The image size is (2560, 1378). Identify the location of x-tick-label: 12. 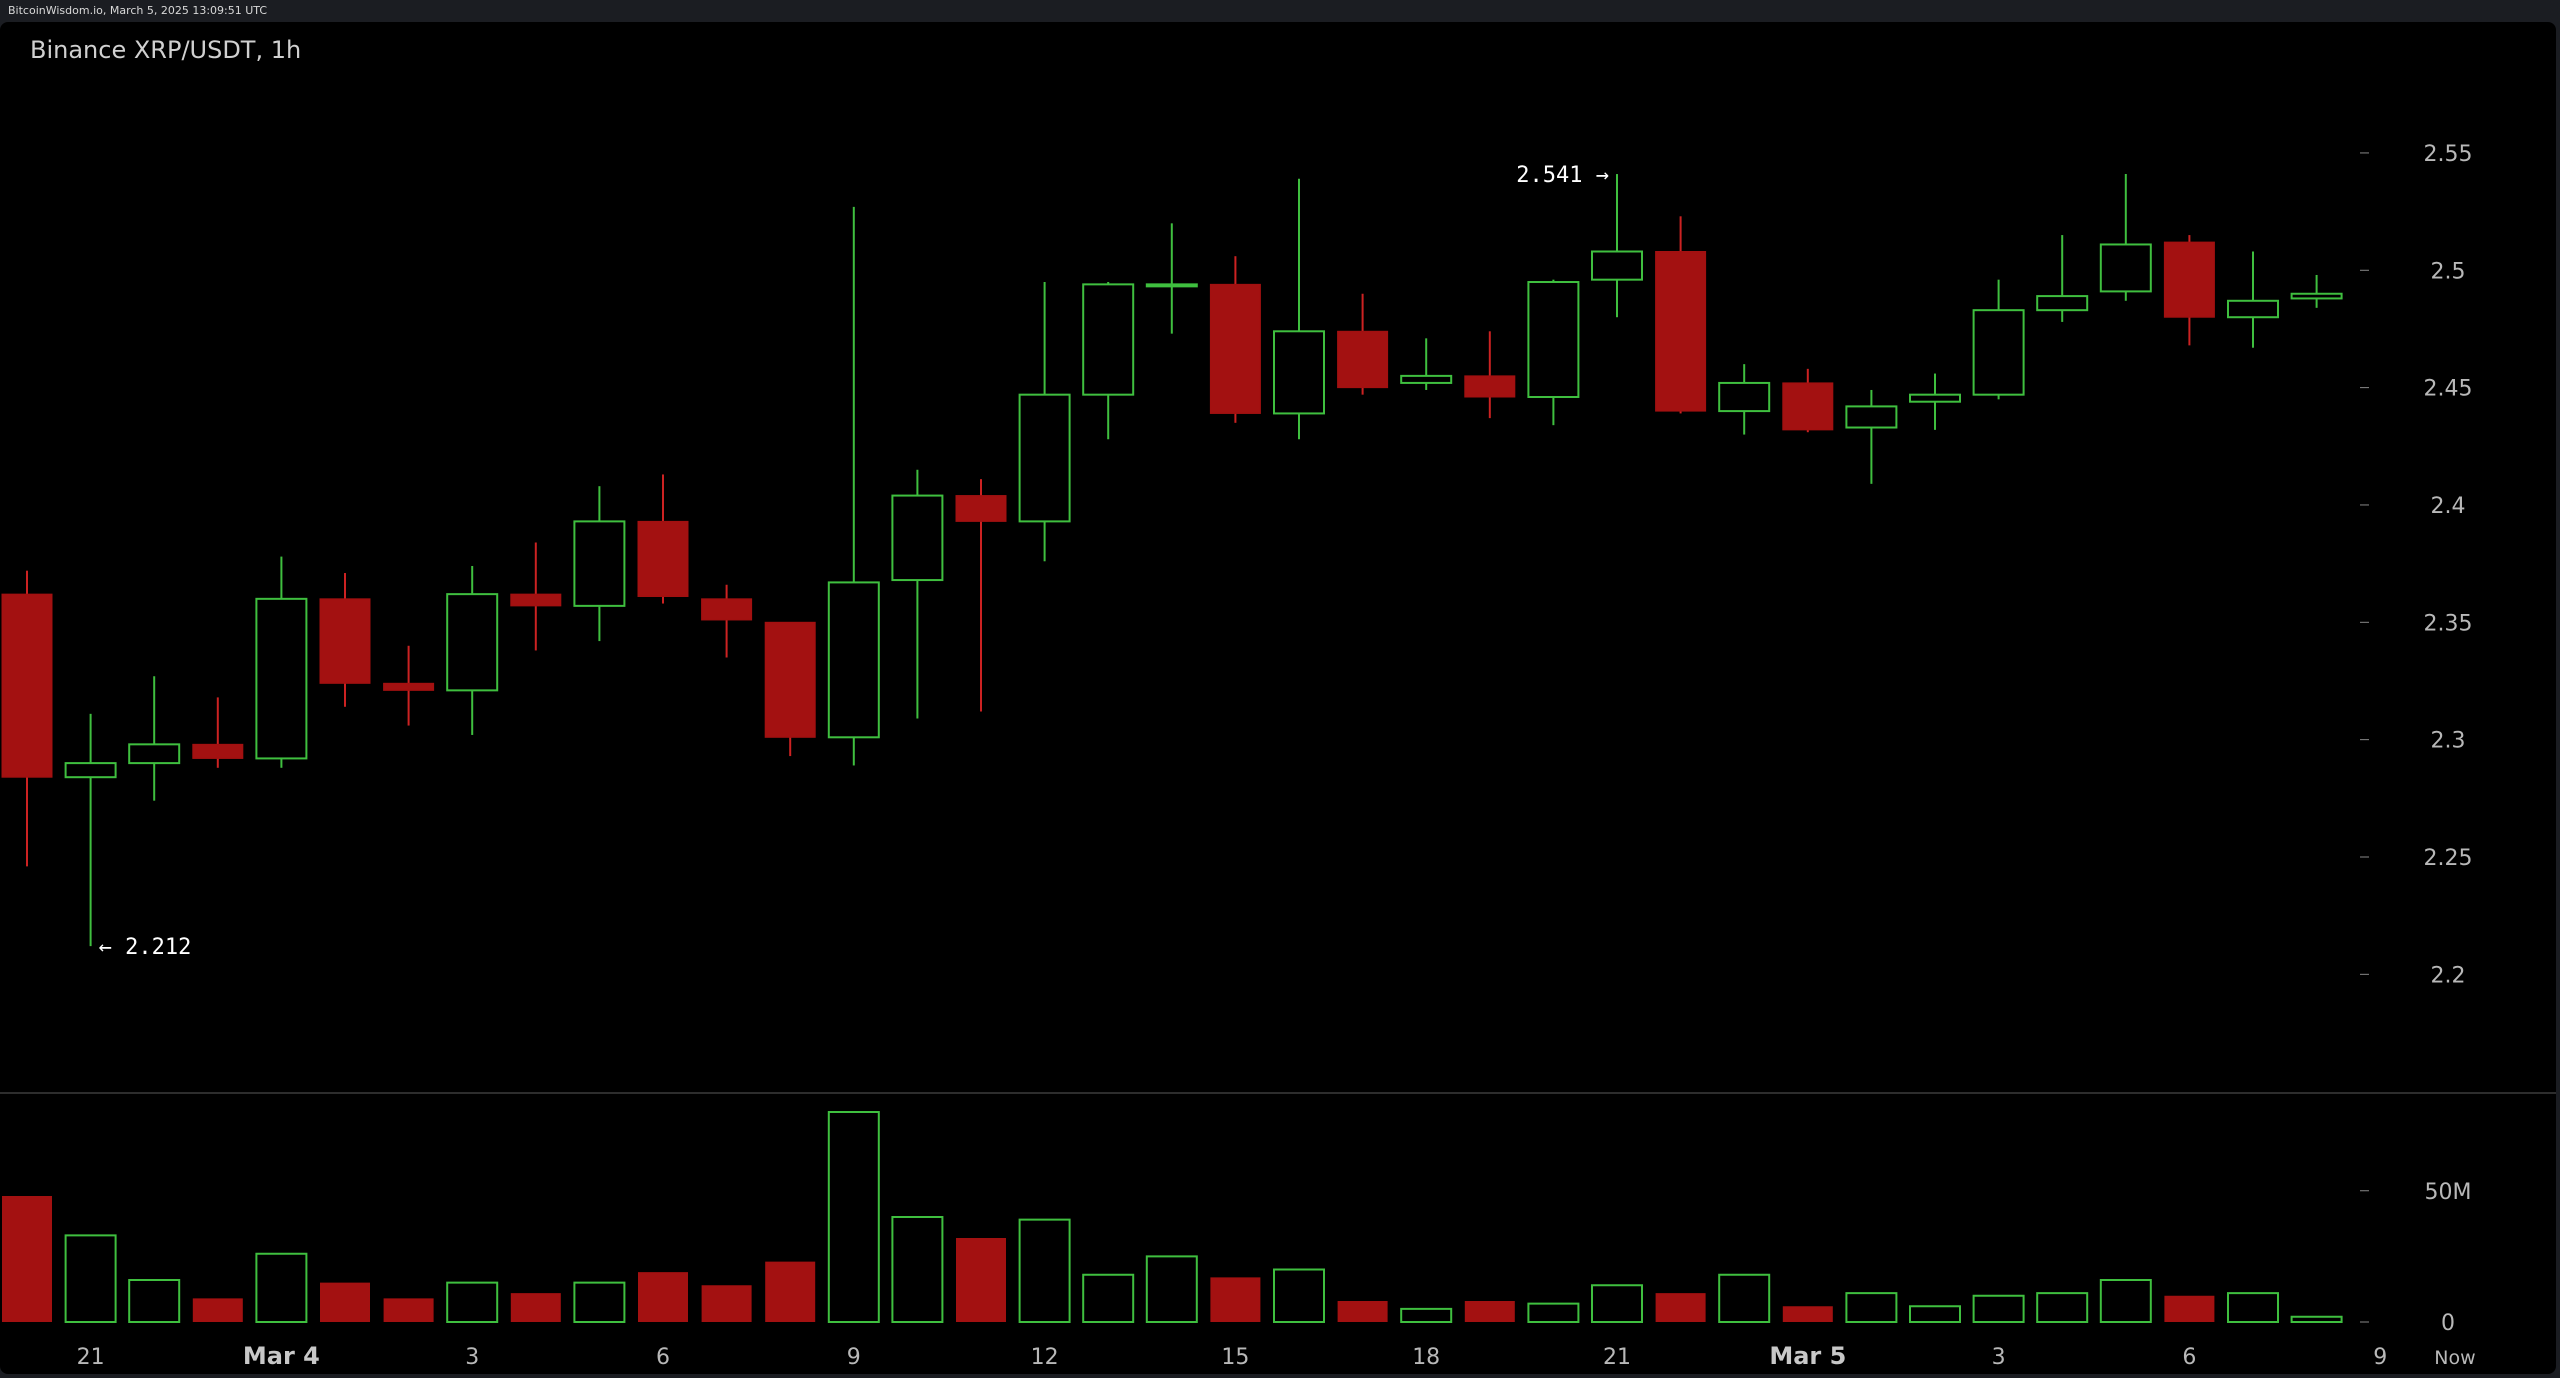
(1045, 1357).